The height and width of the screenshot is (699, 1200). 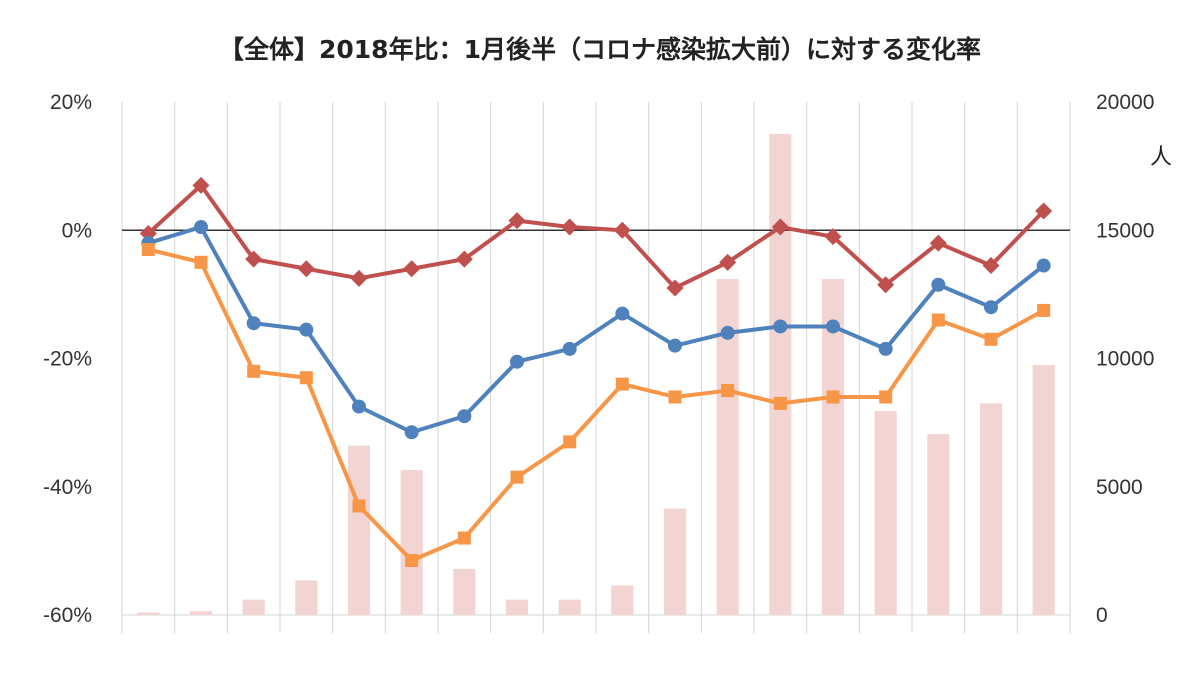 I want to click on right-tick-label: 5000, so click(x=1119, y=487).